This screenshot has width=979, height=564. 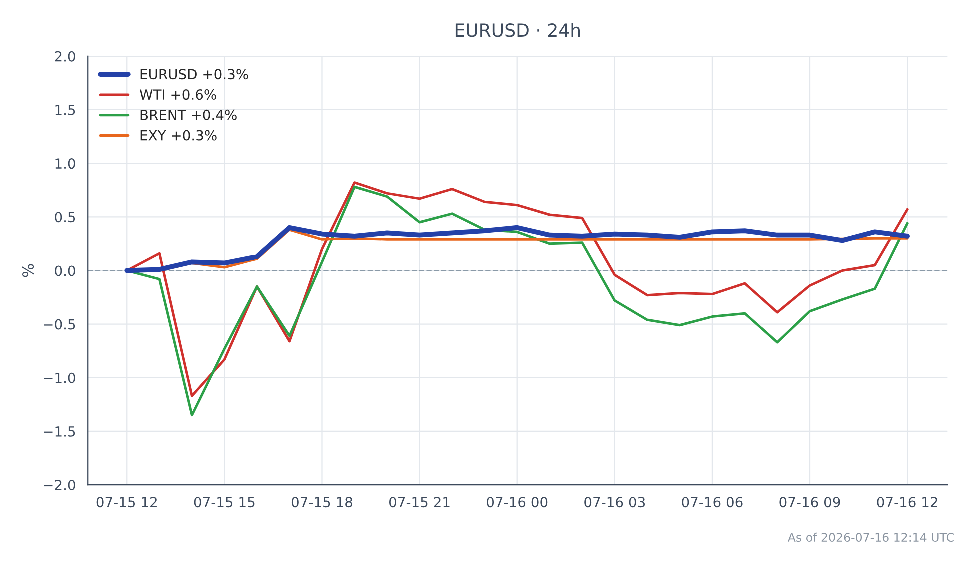 I want to click on y-tick-label: −2.0, so click(x=60, y=485).